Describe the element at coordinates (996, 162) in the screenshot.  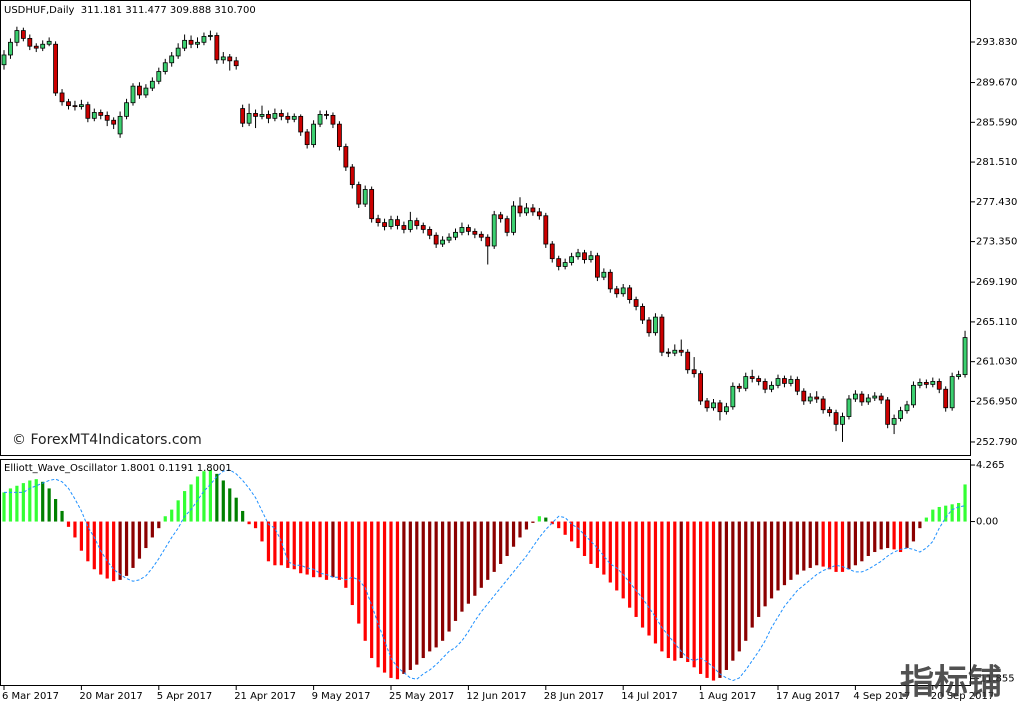
I see `y-tick-label: 281.510` at that location.